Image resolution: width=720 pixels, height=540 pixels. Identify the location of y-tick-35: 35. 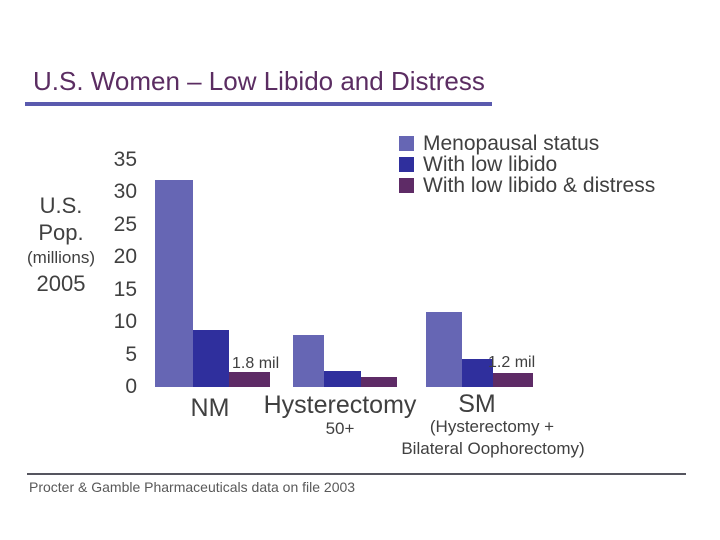
(125, 159).